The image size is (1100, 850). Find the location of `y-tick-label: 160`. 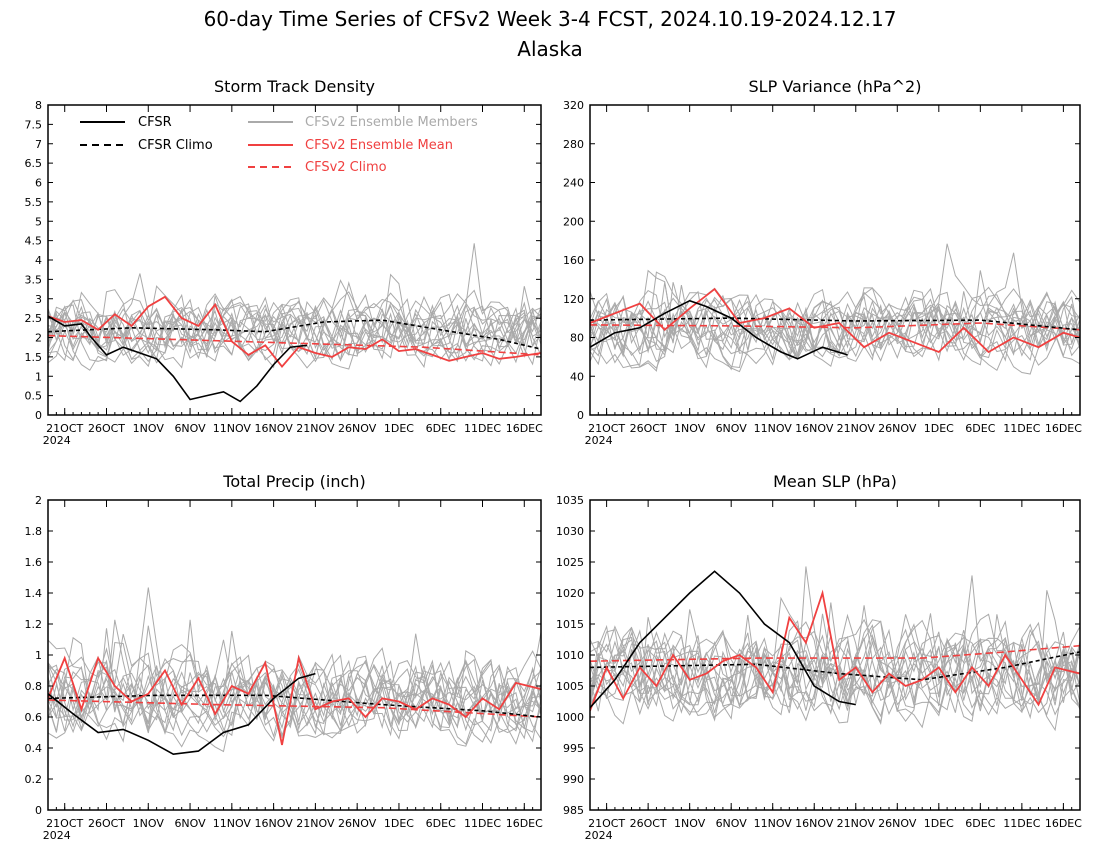

y-tick-label: 160 is located at coordinates (573, 260).